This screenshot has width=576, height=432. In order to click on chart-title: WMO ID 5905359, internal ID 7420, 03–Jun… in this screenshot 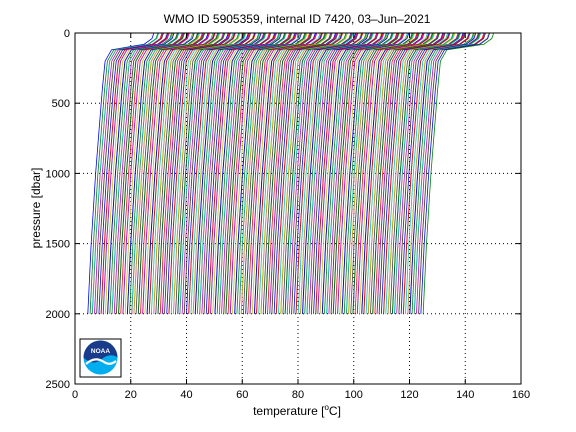, I will do `click(297, 19)`.